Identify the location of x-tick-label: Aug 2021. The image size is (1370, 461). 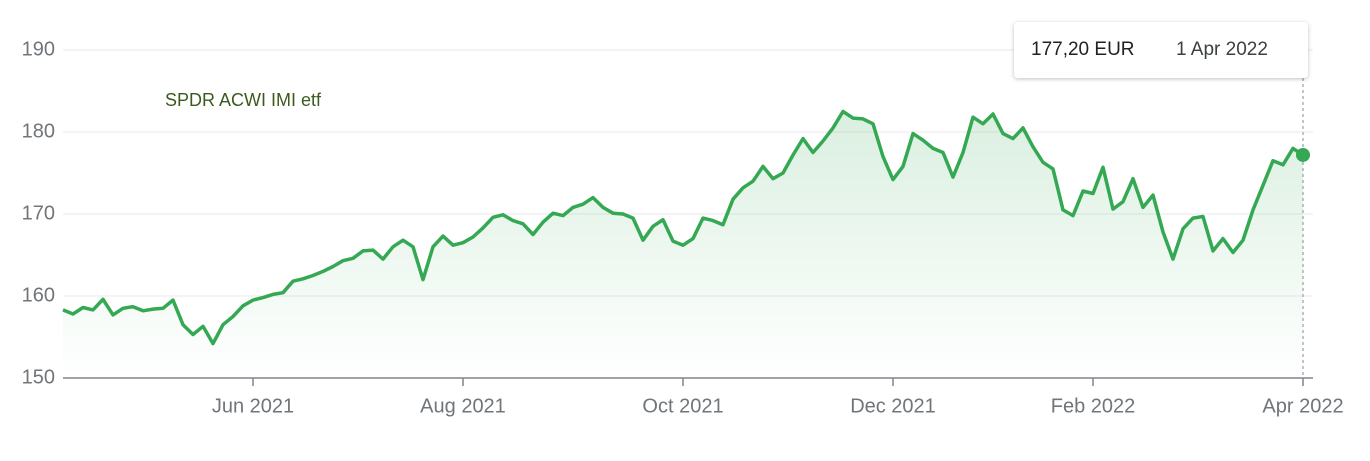
(463, 406).